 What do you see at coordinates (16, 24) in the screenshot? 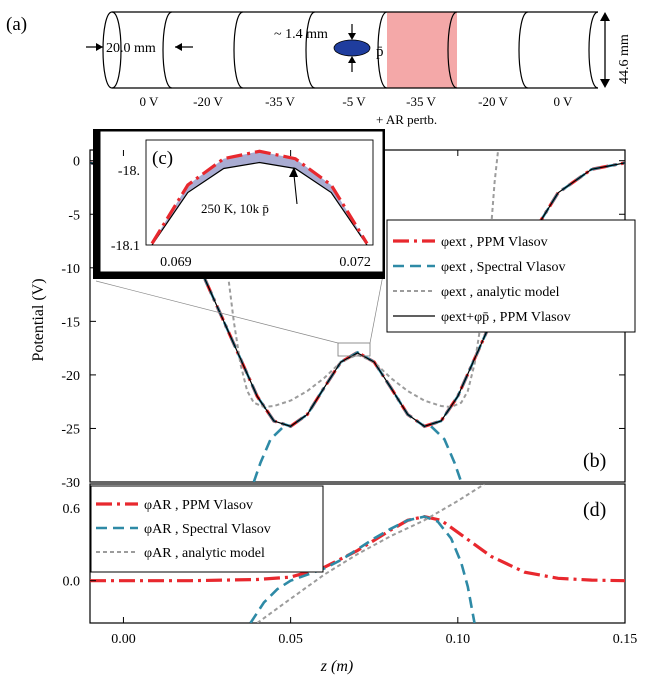
I see `panel-label-a: (a)` at bounding box center [16, 24].